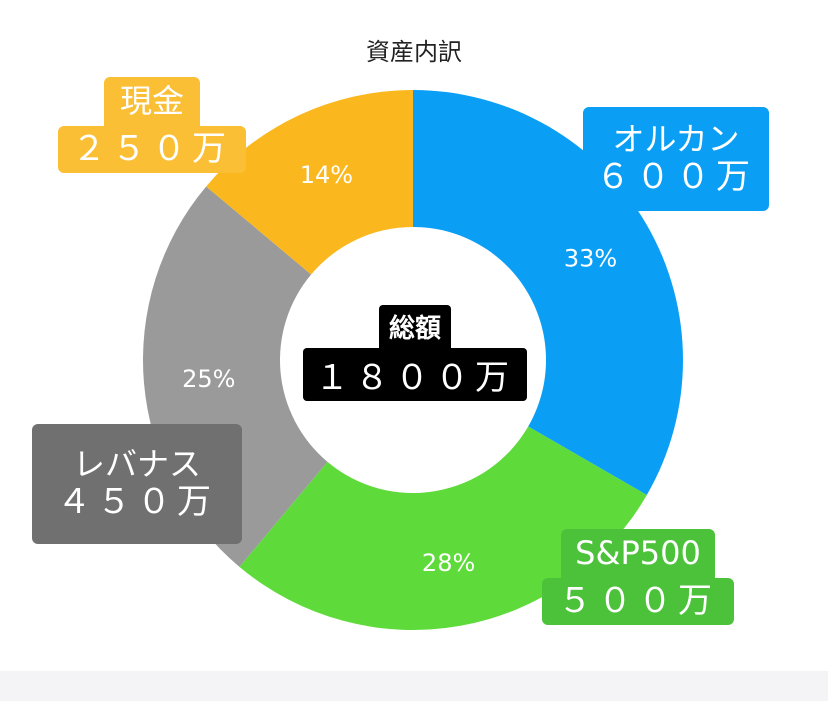 The width and height of the screenshot is (828, 701). I want to click on label-amount: ５００万, so click(638, 601).